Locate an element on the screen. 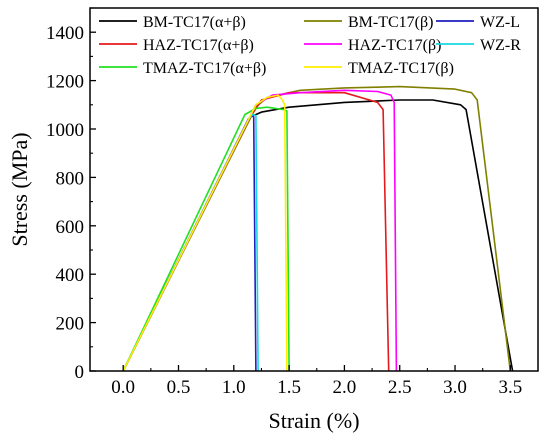 The height and width of the screenshot is (437, 550). y-axis-title: Stress (MPa) is located at coordinates (19, 189).